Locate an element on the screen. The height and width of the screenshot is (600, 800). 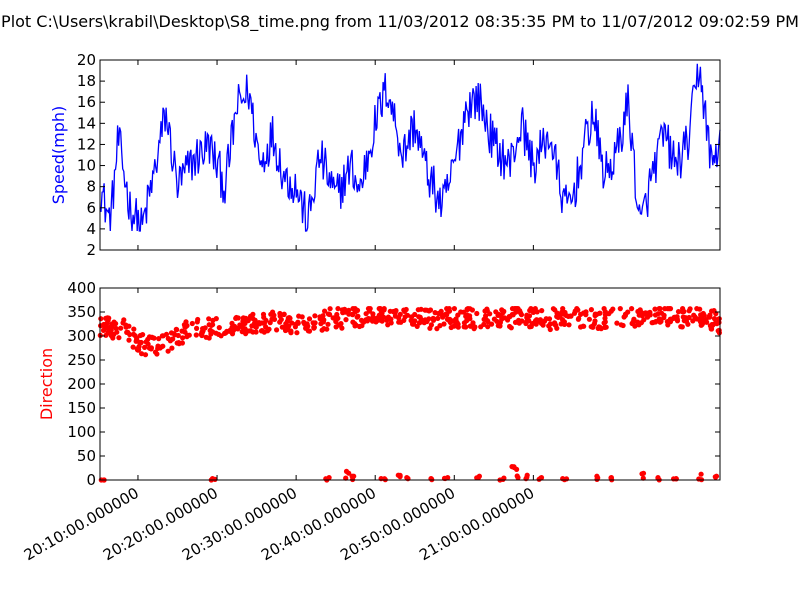
speed-ytick-label: 12 is located at coordinates (86, 144).